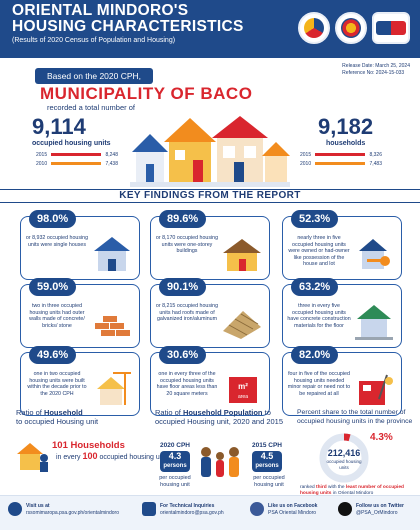  I want to click on finding-pct: 59.0%, so click(53, 287).